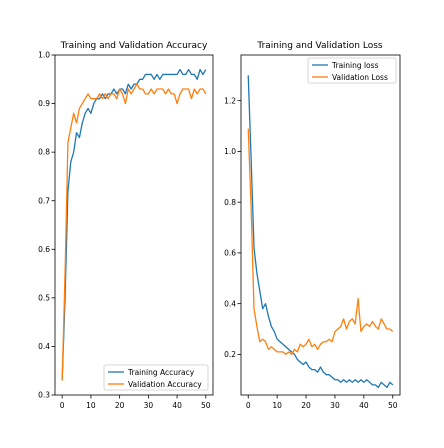 This screenshot has width=444, height=448. I want to click on accuracy-chart-title: Training and Validation Accuracy, so click(134, 46).